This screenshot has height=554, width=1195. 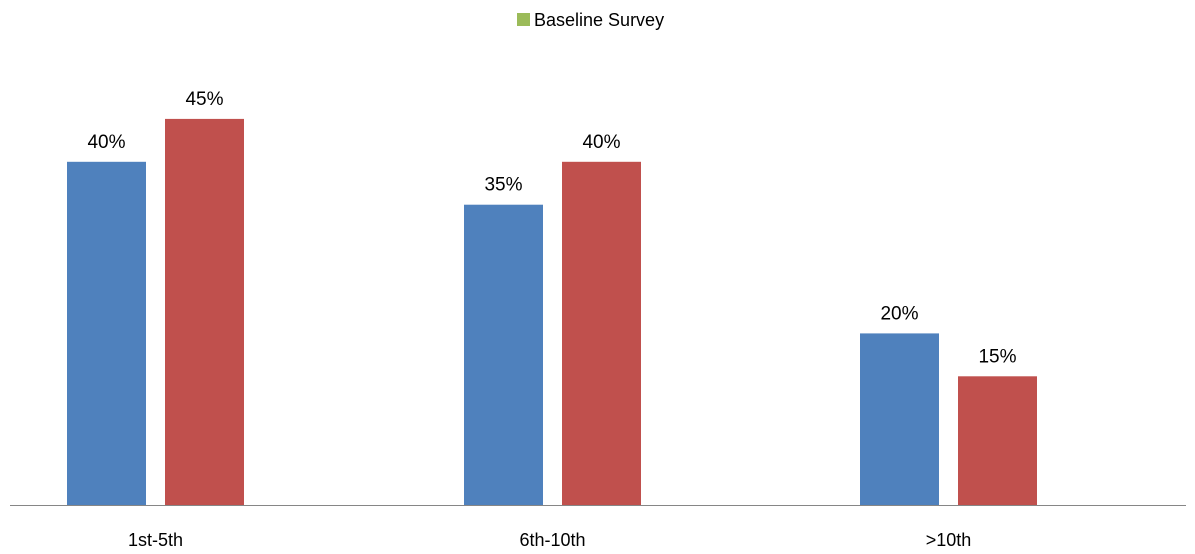 What do you see at coordinates (997, 356) in the screenshot?
I see `data-label-series-2-3: 15%` at bounding box center [997, 356].